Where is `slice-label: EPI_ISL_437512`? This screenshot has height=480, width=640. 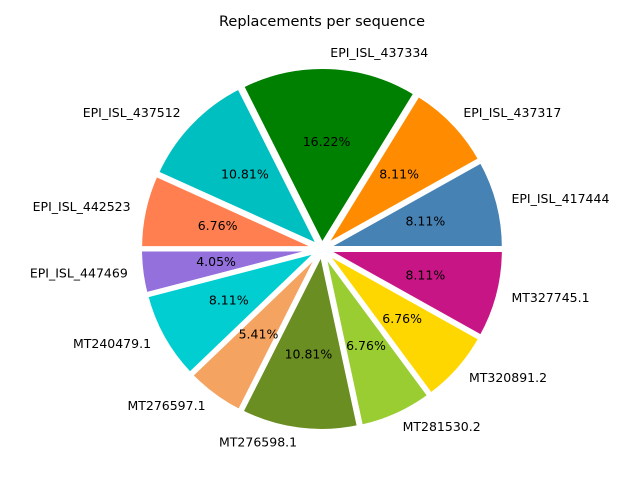
slice-label: EPI_ISL_437512 is located at coordinates (132, 112).